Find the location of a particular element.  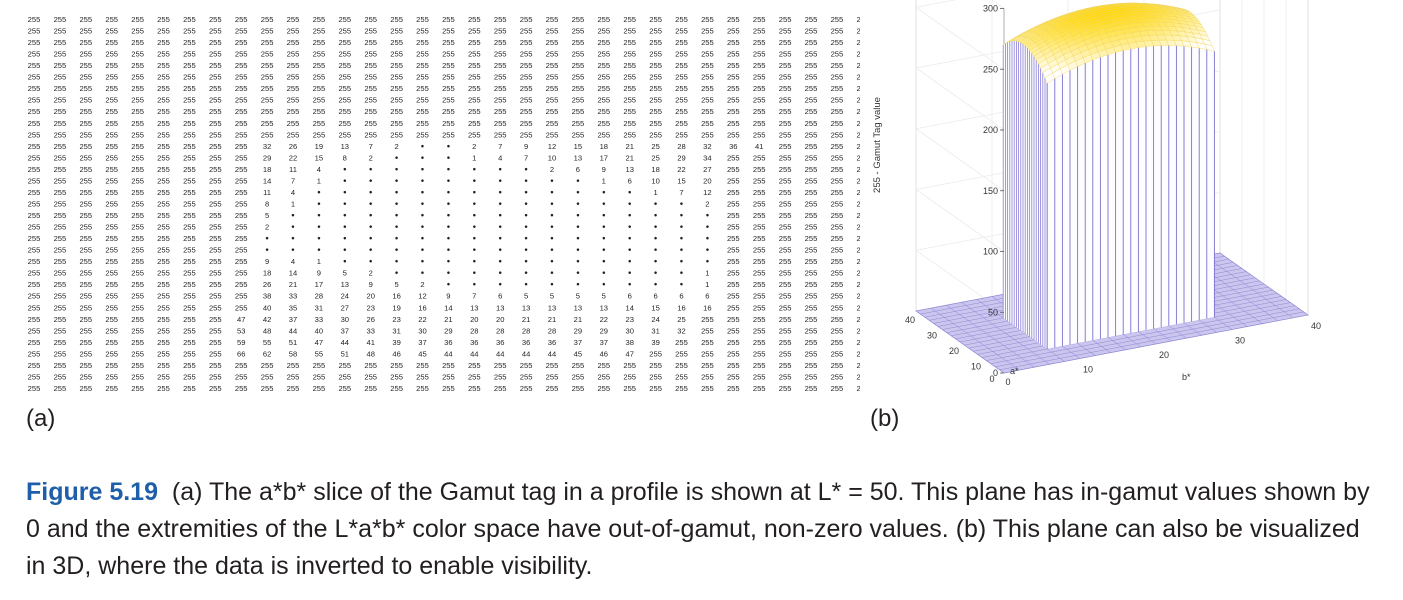

table-cell: 7 is located at coordinates (526, 157).